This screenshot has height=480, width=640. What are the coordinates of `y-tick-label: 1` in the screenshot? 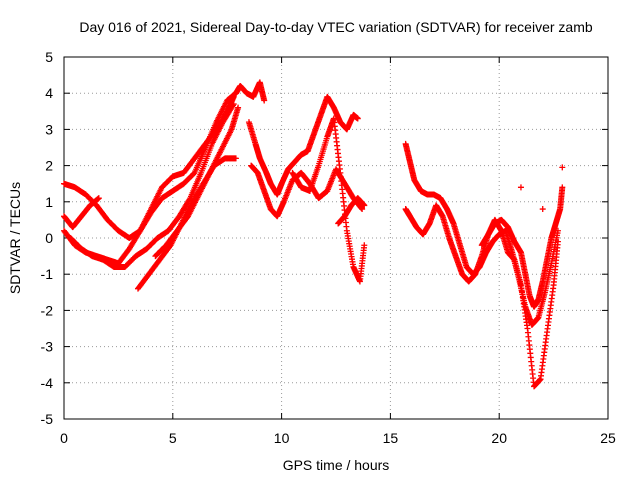 It's located at (49, 202).